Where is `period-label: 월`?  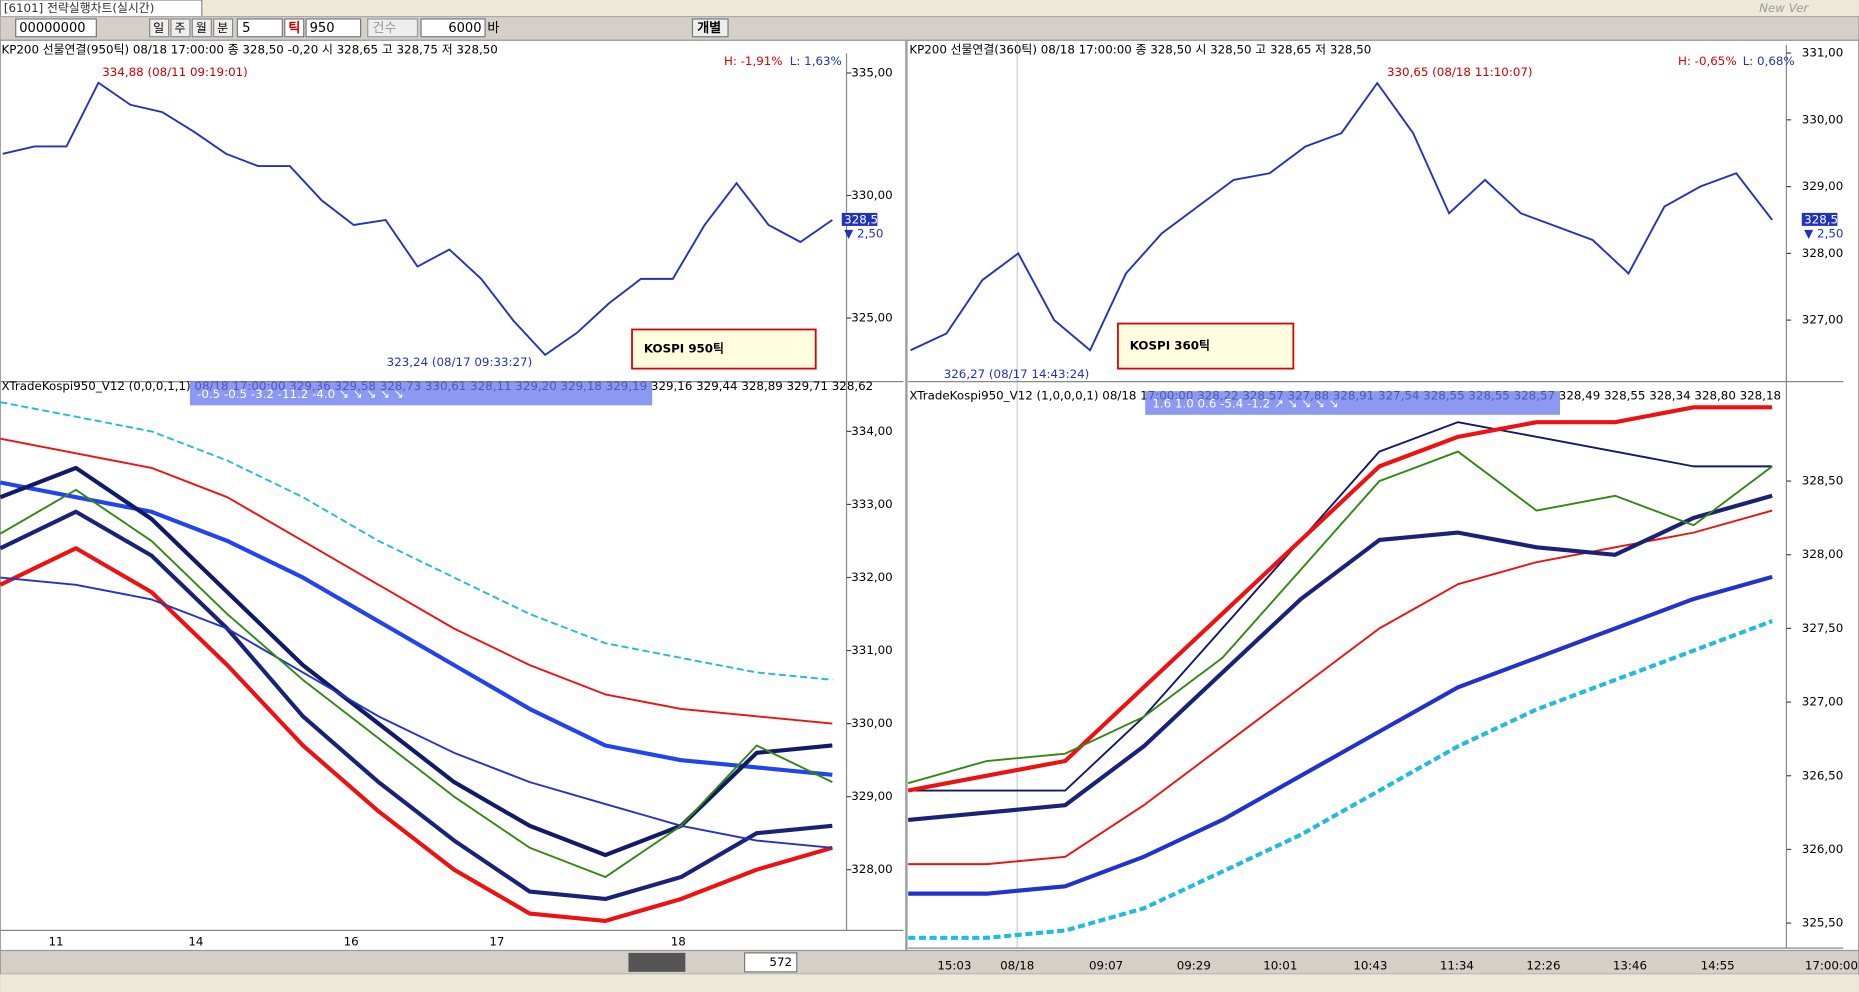 period-label: 월 is located at coordinates (201, 28).